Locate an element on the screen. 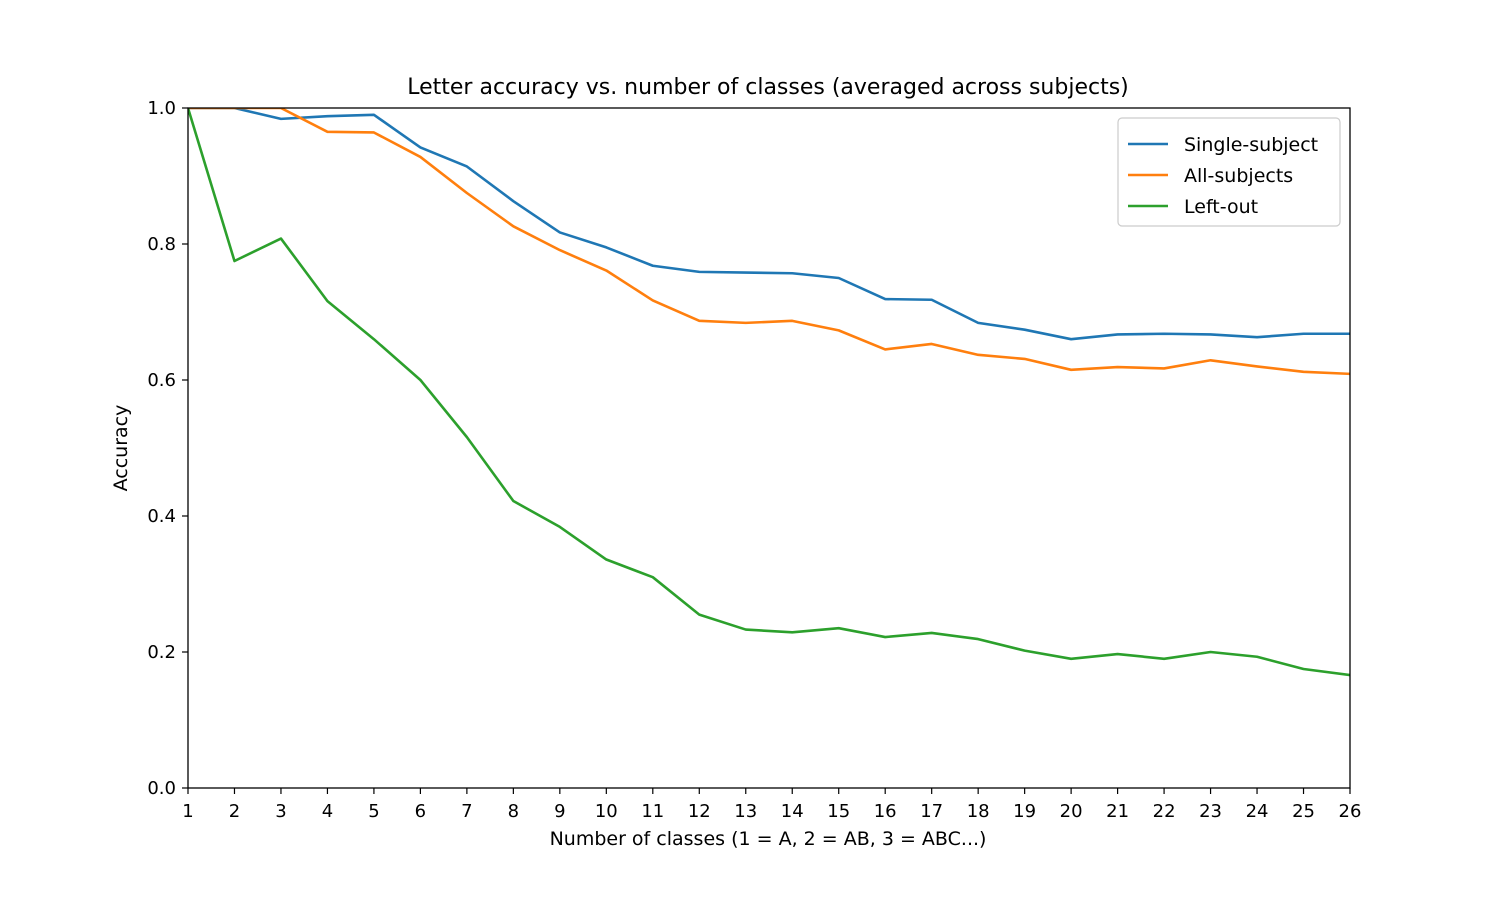 Image resolution: width=1500 pixels, height=900 pixels. x-tick-label: 21 is located at coordinates (1117, 811).